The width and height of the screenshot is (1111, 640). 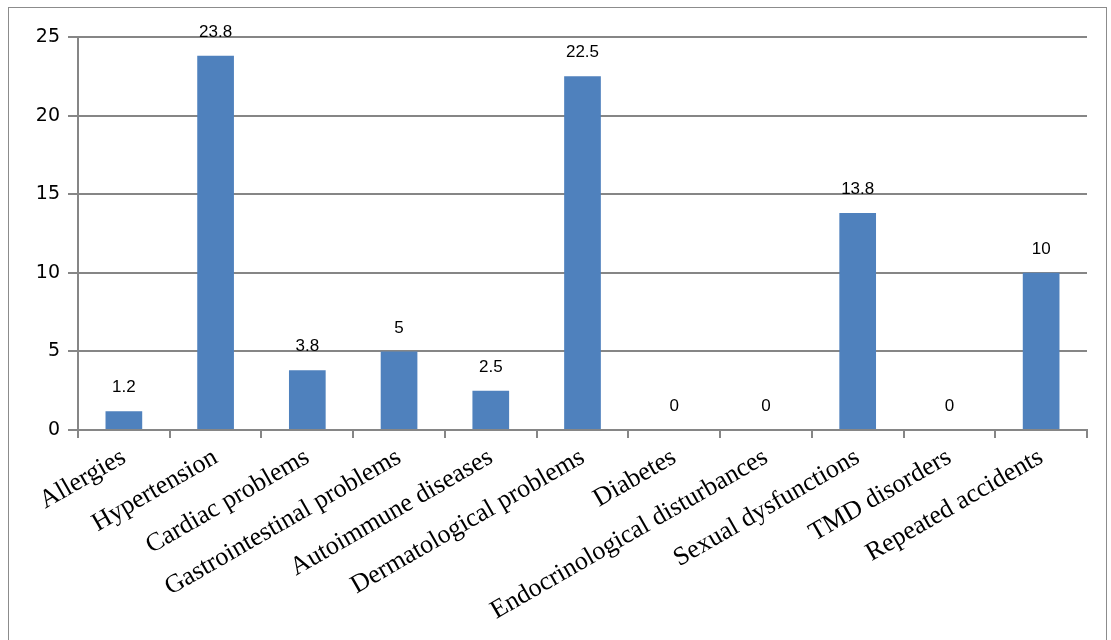 I want to click on data-label: 23.8, so click(x=216, y=32).